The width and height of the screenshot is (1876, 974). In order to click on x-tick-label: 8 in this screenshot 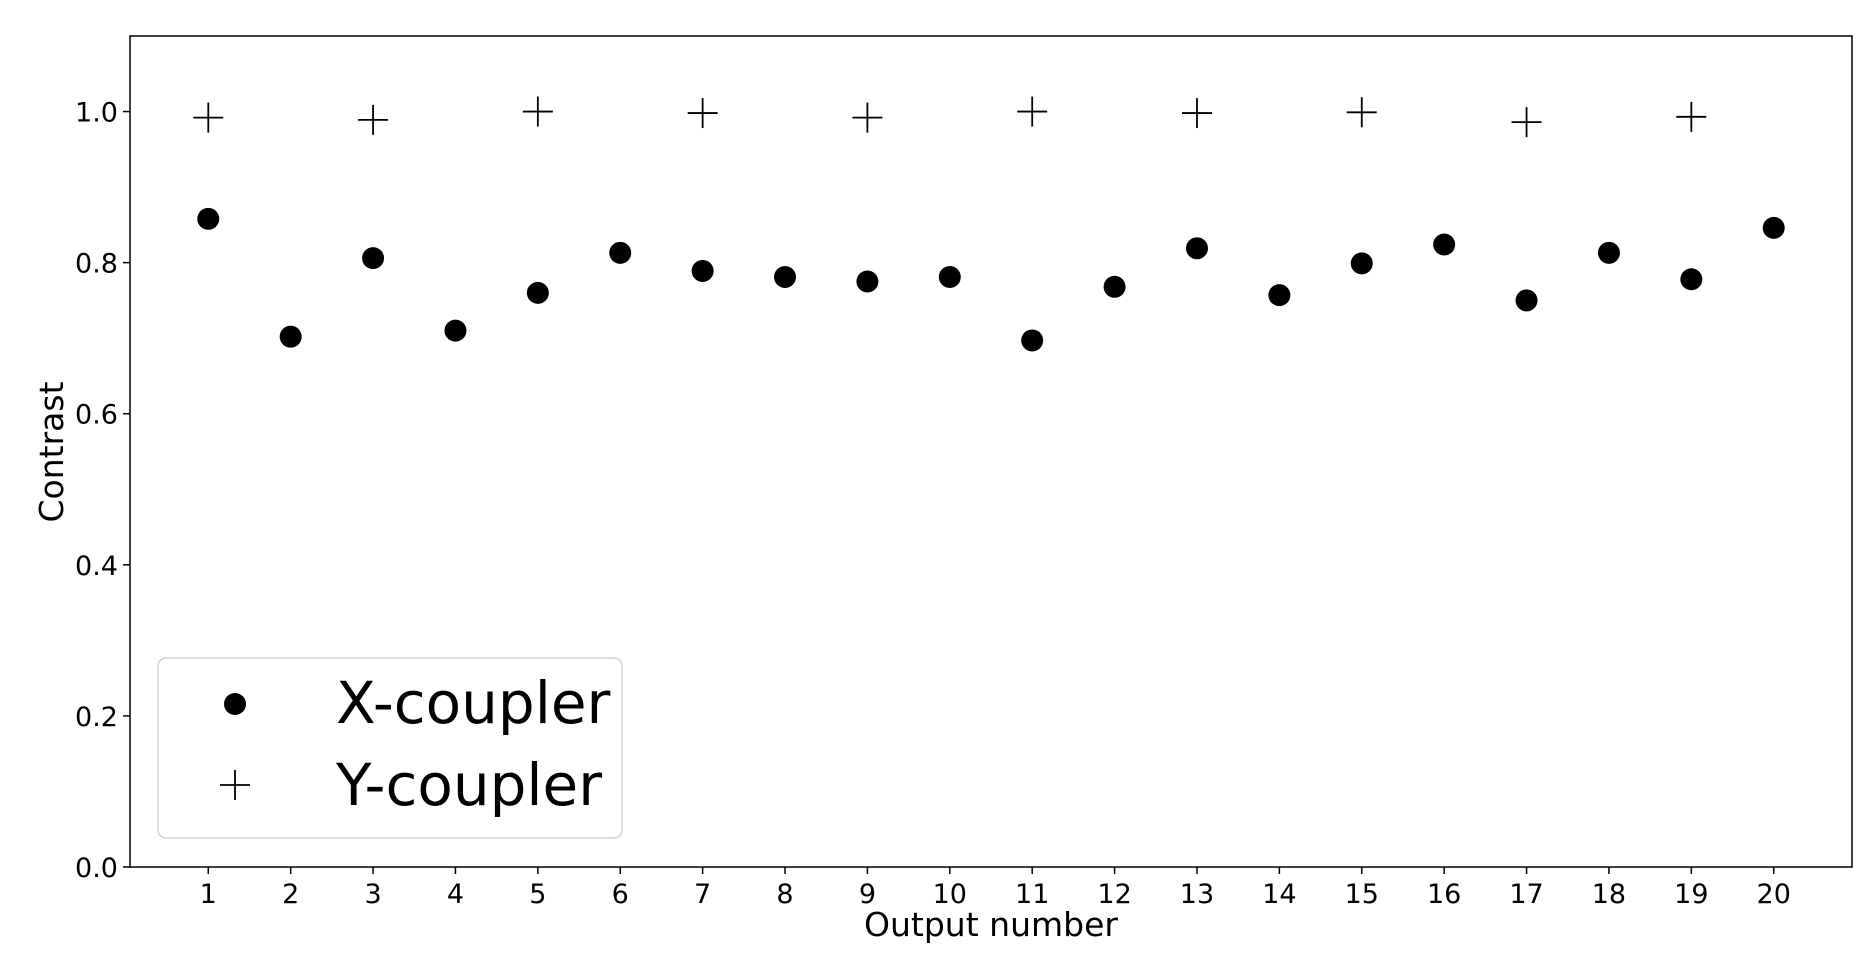, I will do `click(784, 894)`.